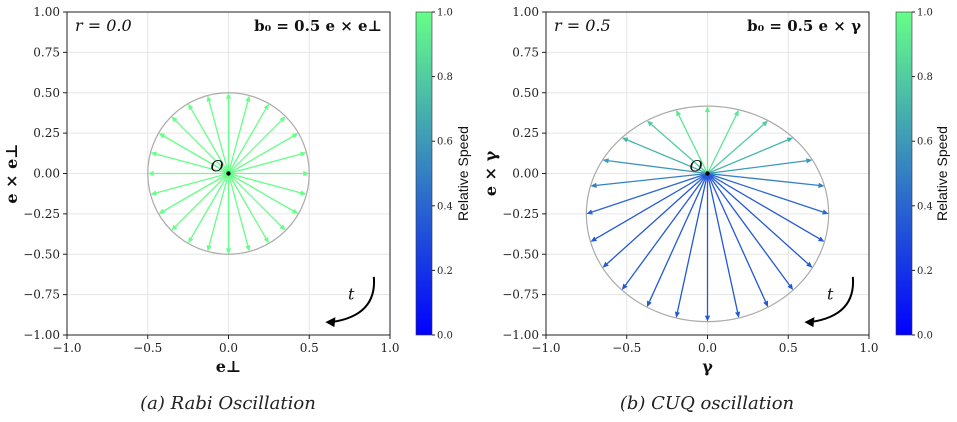 Image resolution: width=957 pixels, height=422 pixels. I want to click on time-arrow-a, so click(350, 302).